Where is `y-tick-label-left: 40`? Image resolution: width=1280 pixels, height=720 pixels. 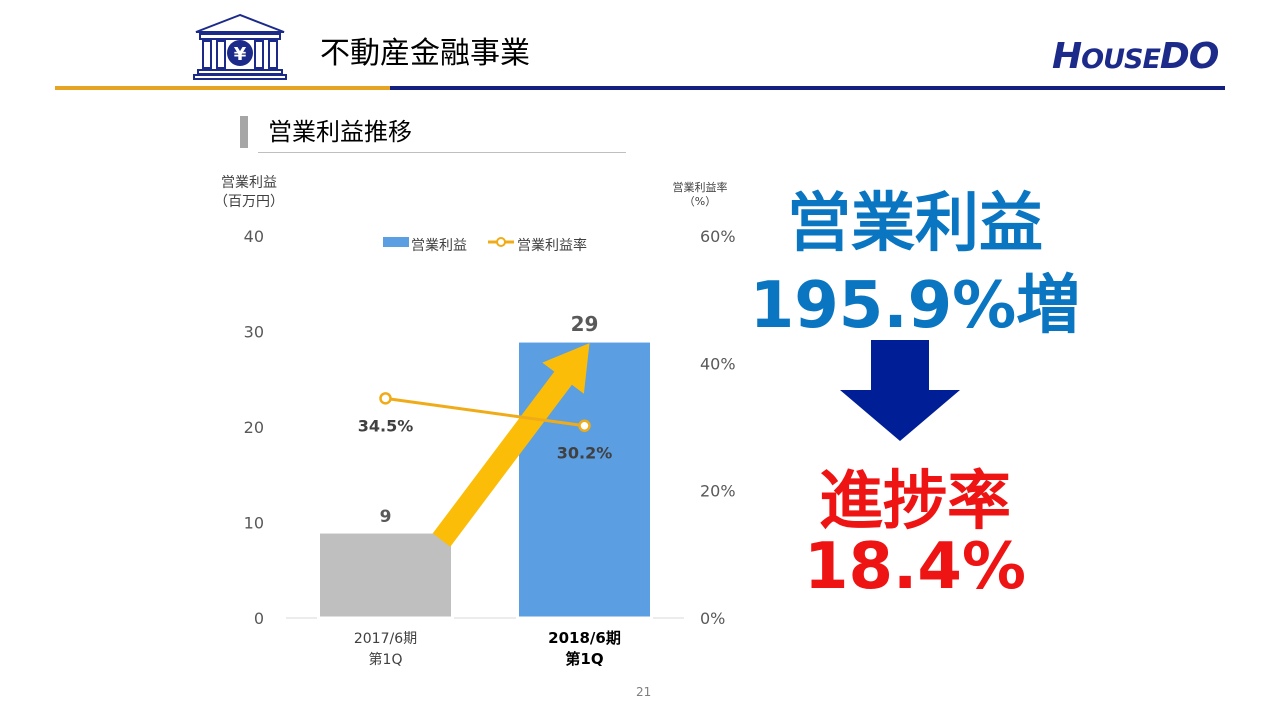
y-tick-label-left: 40 is located at coordinates (254, 236).